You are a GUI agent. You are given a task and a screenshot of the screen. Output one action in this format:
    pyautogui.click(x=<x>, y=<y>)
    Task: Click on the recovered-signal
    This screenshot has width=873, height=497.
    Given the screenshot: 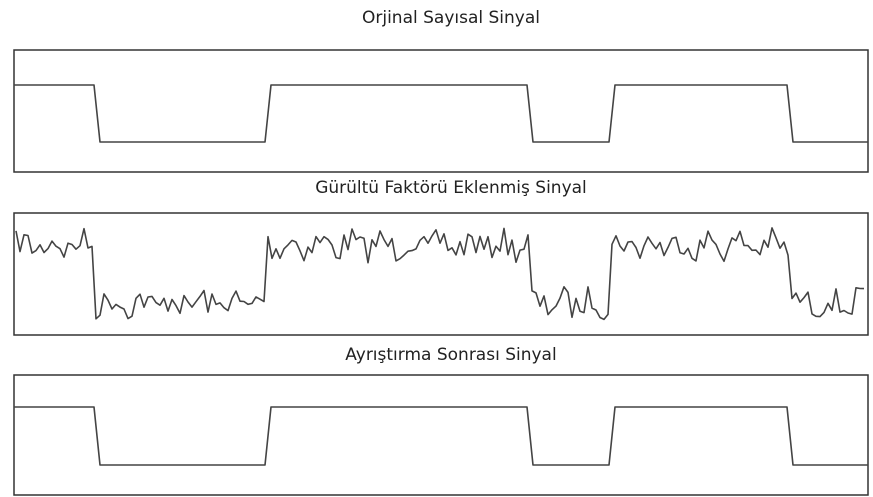 What is the action you would take?
    pyautogui.click(x=441, y=436)
    